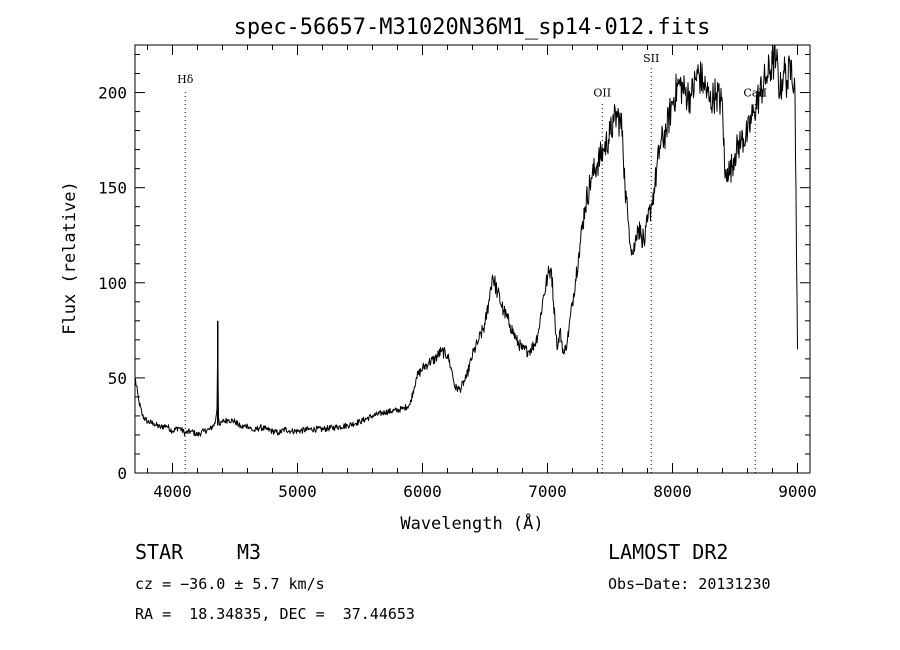  I want to click on y-tick-label: 100, so click(112, 283).